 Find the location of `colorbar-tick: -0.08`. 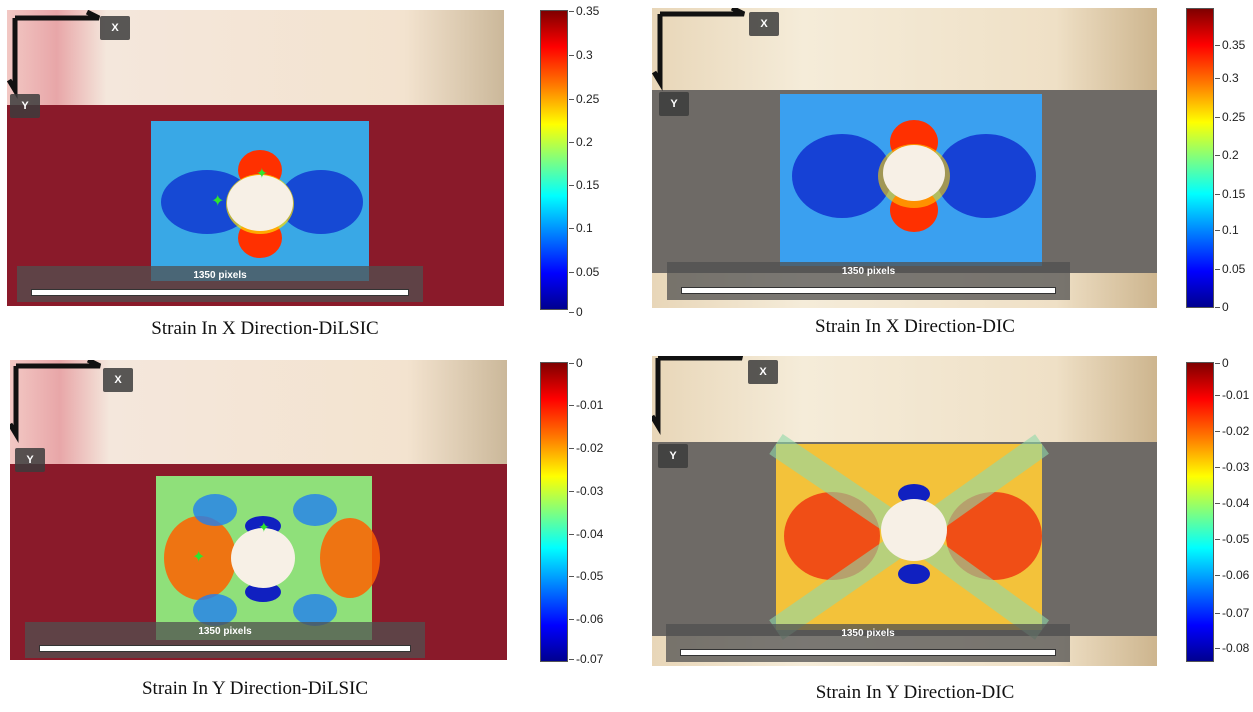

colorbar-tick: -0.08 is located at coordinates (1232, 648).